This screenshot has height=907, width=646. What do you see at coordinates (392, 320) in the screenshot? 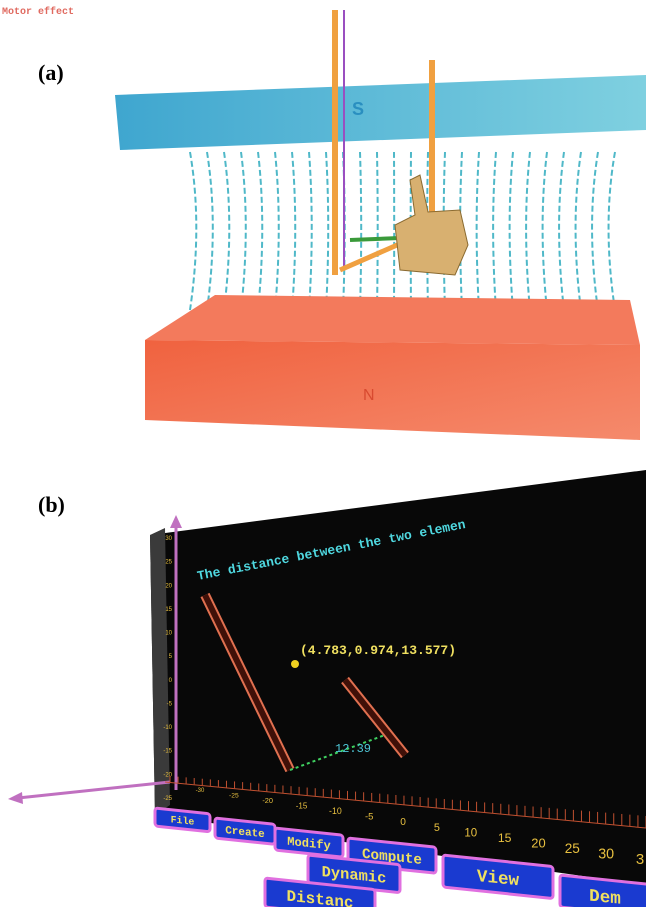
I see `north-pole-top` at bounding box center [392, 320].